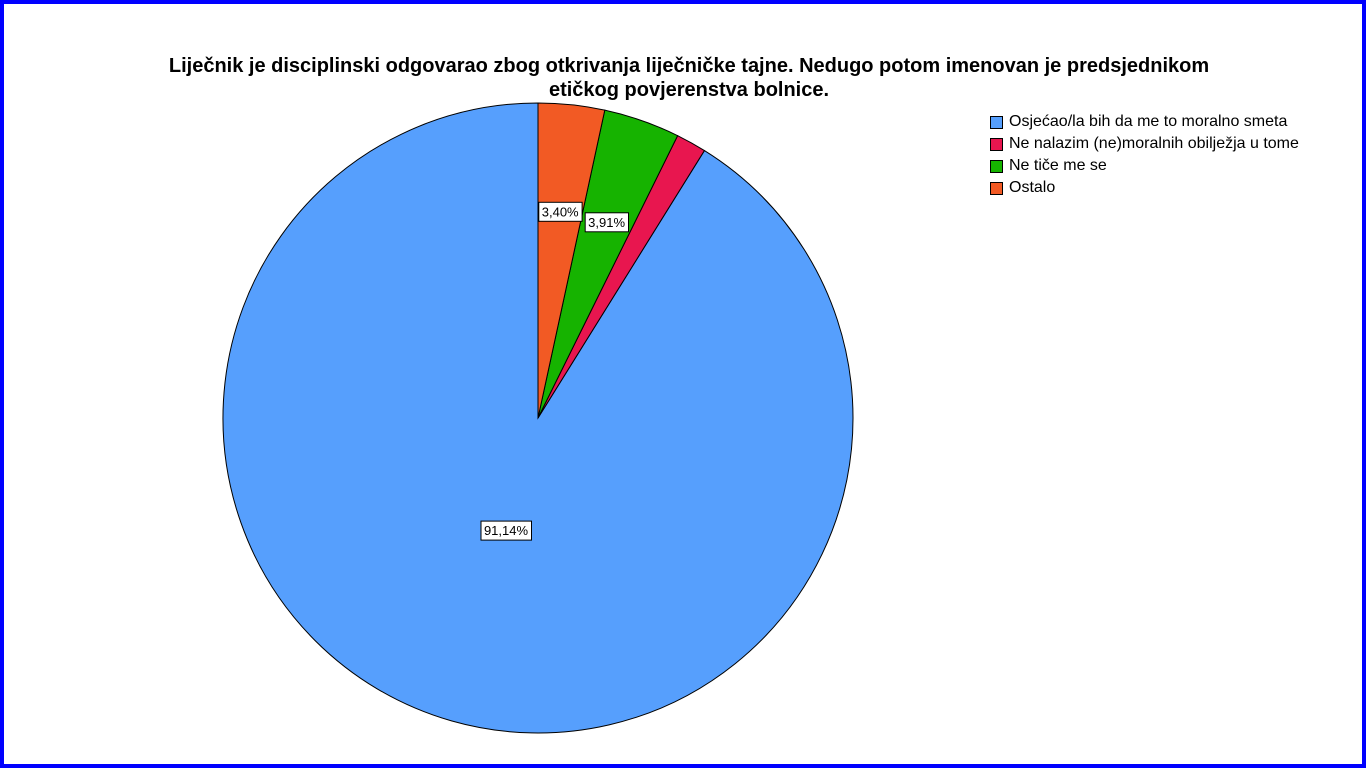 Image resolution: width=1366 pixels, height=768 pixels. I want to click on legend-item-2: Ne nalazim (ne)moralnih obilježja u tome, so click(1150, 144).